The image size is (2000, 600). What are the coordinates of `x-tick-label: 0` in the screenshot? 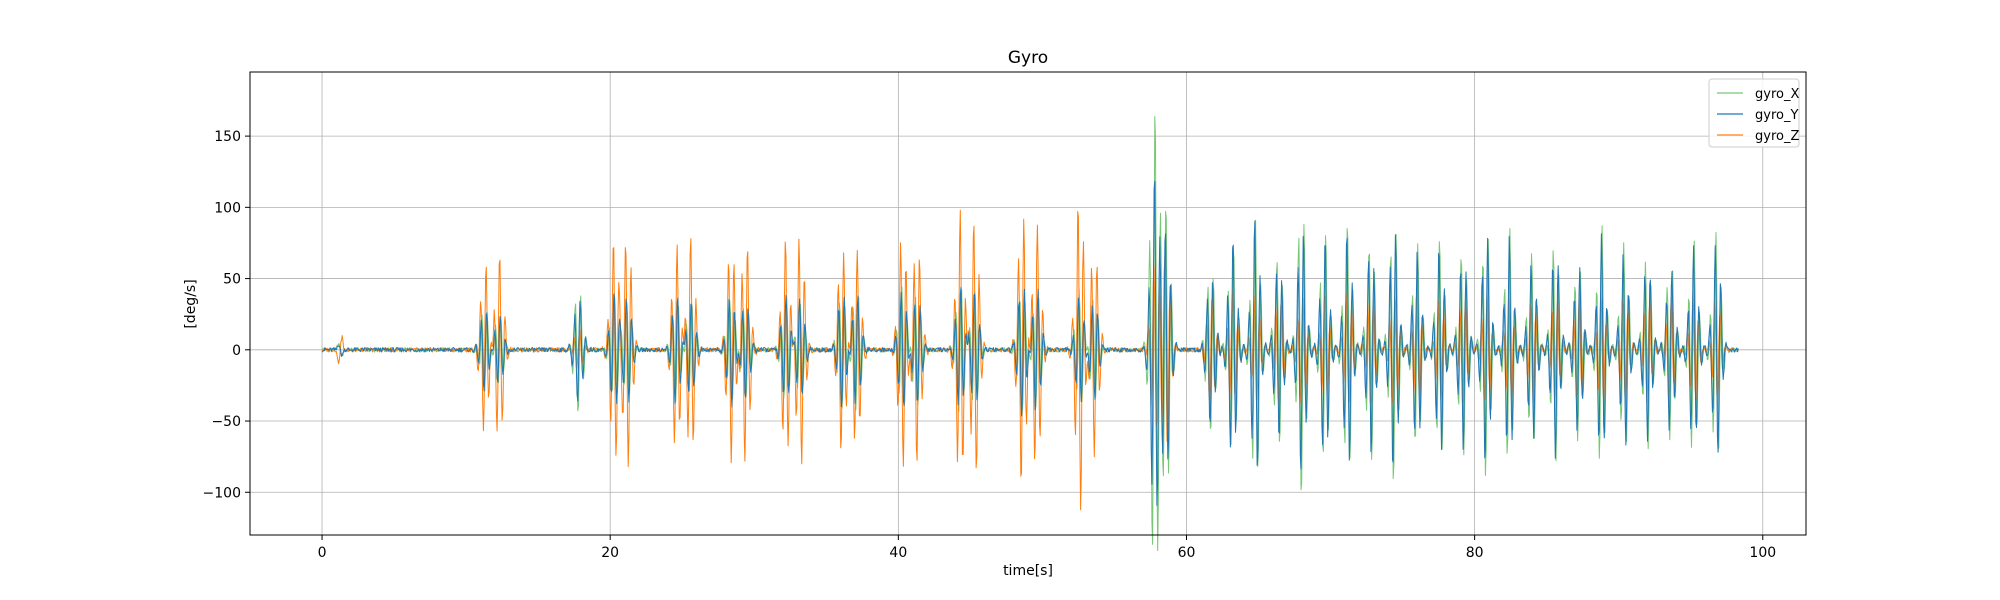 It's located at (322, 553).